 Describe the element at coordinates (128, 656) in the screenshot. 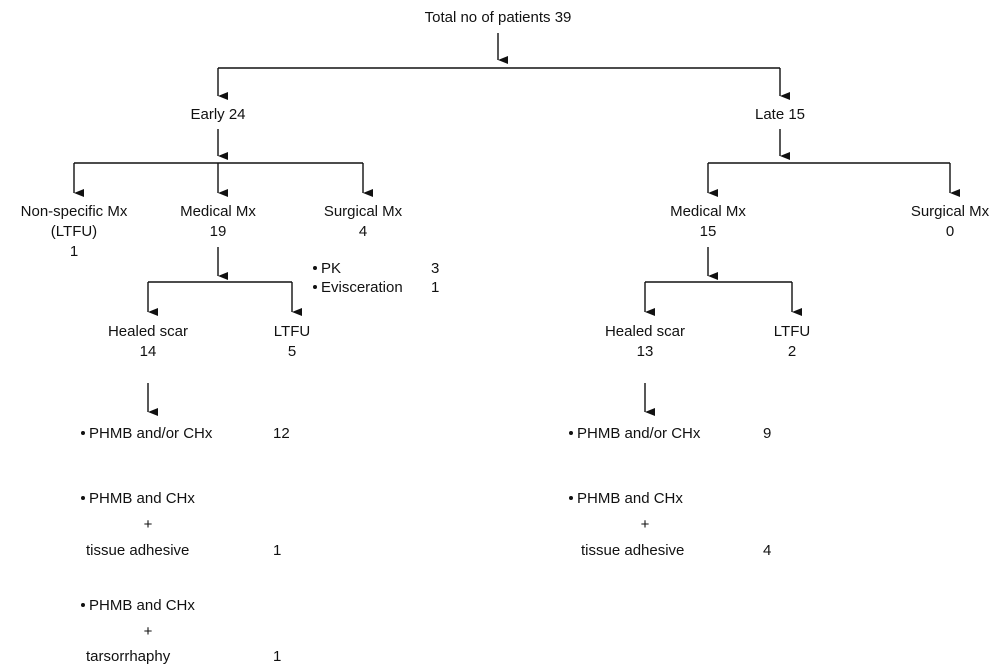

I see `early-treatment-extra: tarsorrhaphy` at that location.